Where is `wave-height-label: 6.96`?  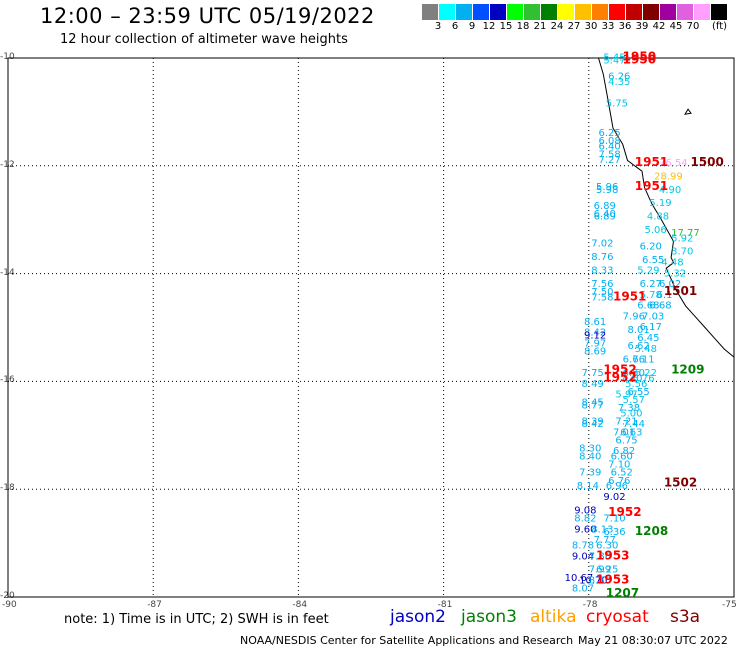
wave-height-label: 6.96 is located at coordinates (617, 486).